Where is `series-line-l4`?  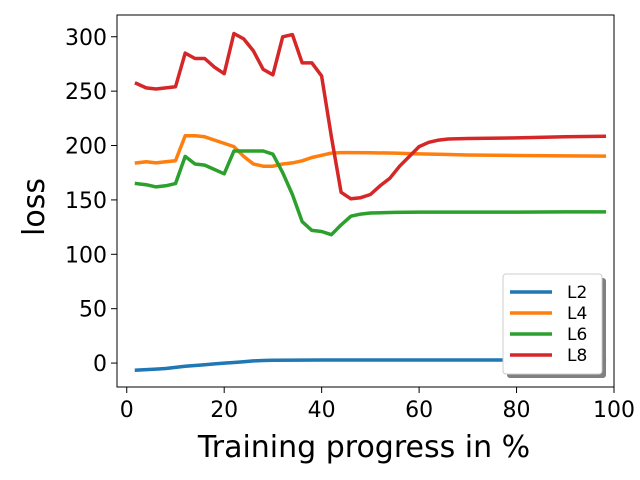
series-line-l4 is located at coordinates (370, 150).